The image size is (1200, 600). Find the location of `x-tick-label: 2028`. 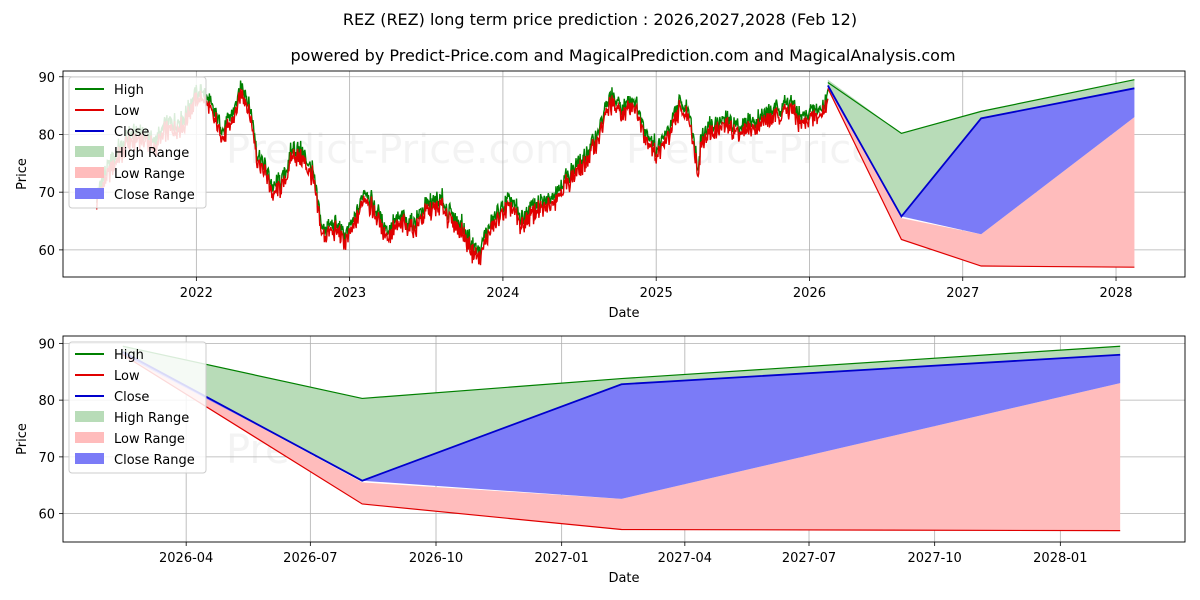

x-tick-label: 2028 is located at coordinates (1115, 293).